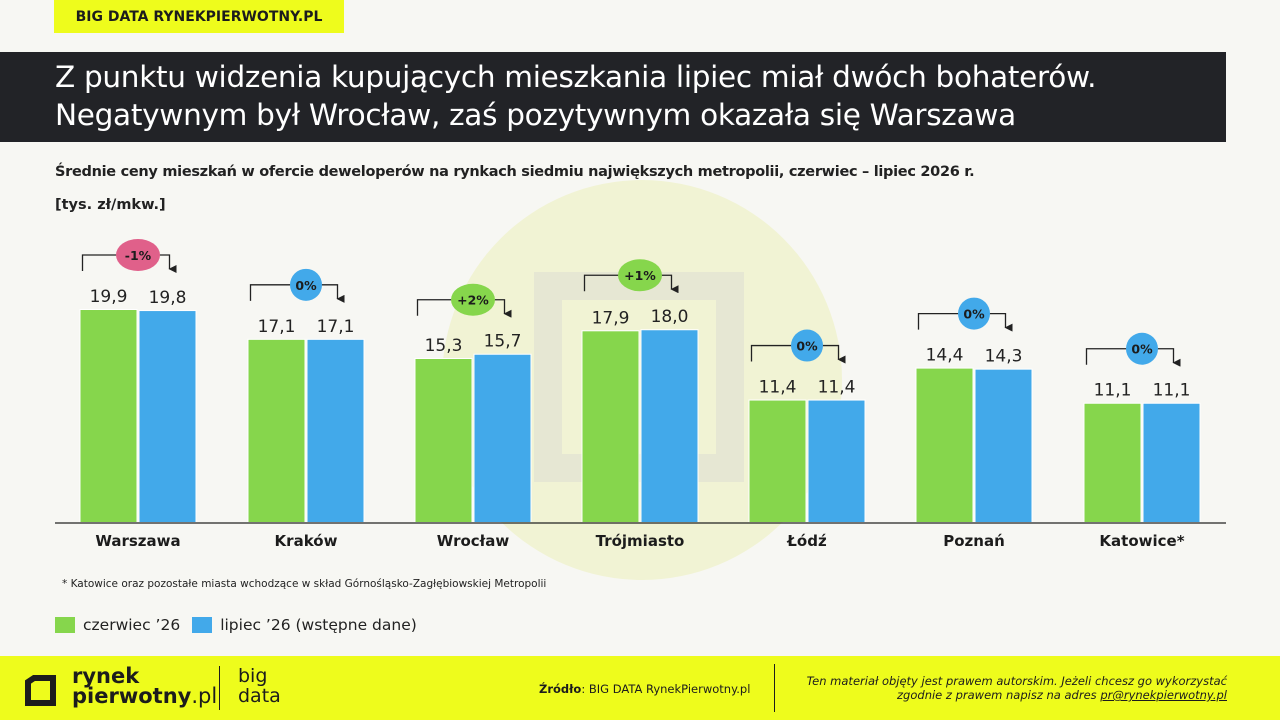 The height and width of the screenshot is (720, 1280). I want to click on legend-label-july: lipiec ’26 (wstępne dane), so click(318, 625).